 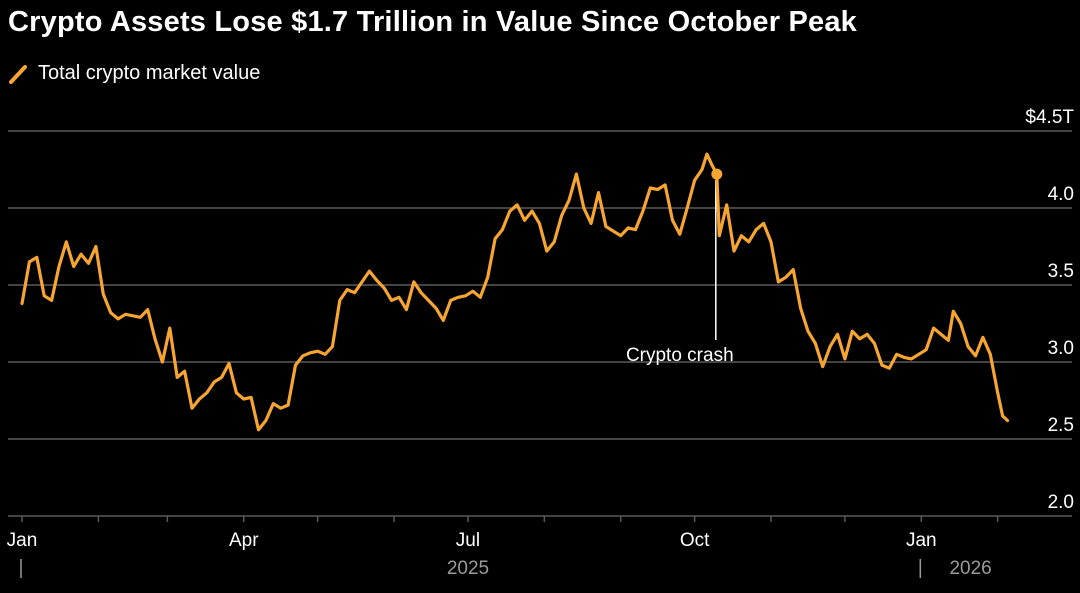 What do you see at coordinates (970, 568) in the screenshot?
I see `year-label: 2026` at bounding box center [970, 568].